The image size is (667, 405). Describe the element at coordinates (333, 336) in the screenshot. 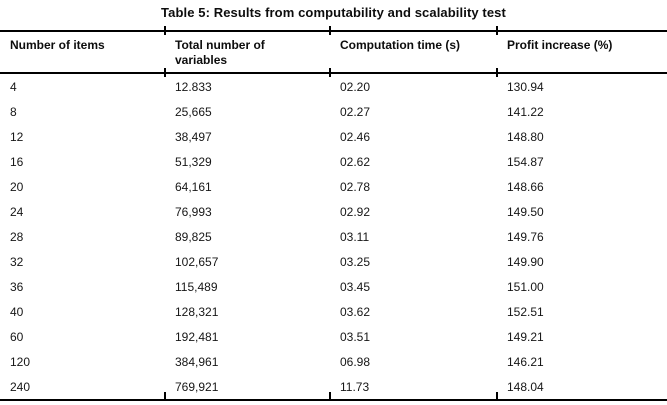

I see `table-row: 60 192,481 03.51 149.21` at that location.